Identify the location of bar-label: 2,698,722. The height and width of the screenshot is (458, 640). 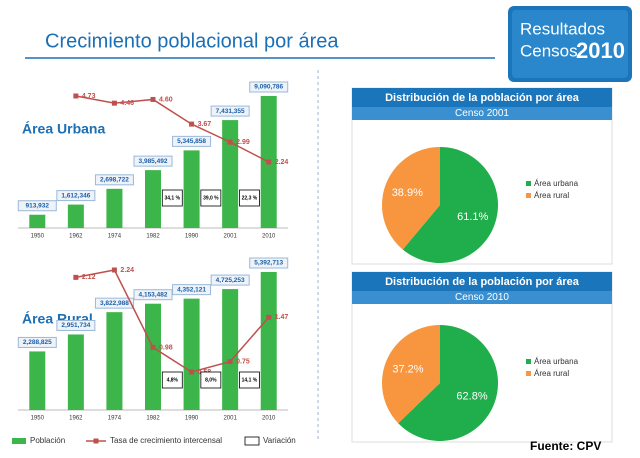
(114, 180).